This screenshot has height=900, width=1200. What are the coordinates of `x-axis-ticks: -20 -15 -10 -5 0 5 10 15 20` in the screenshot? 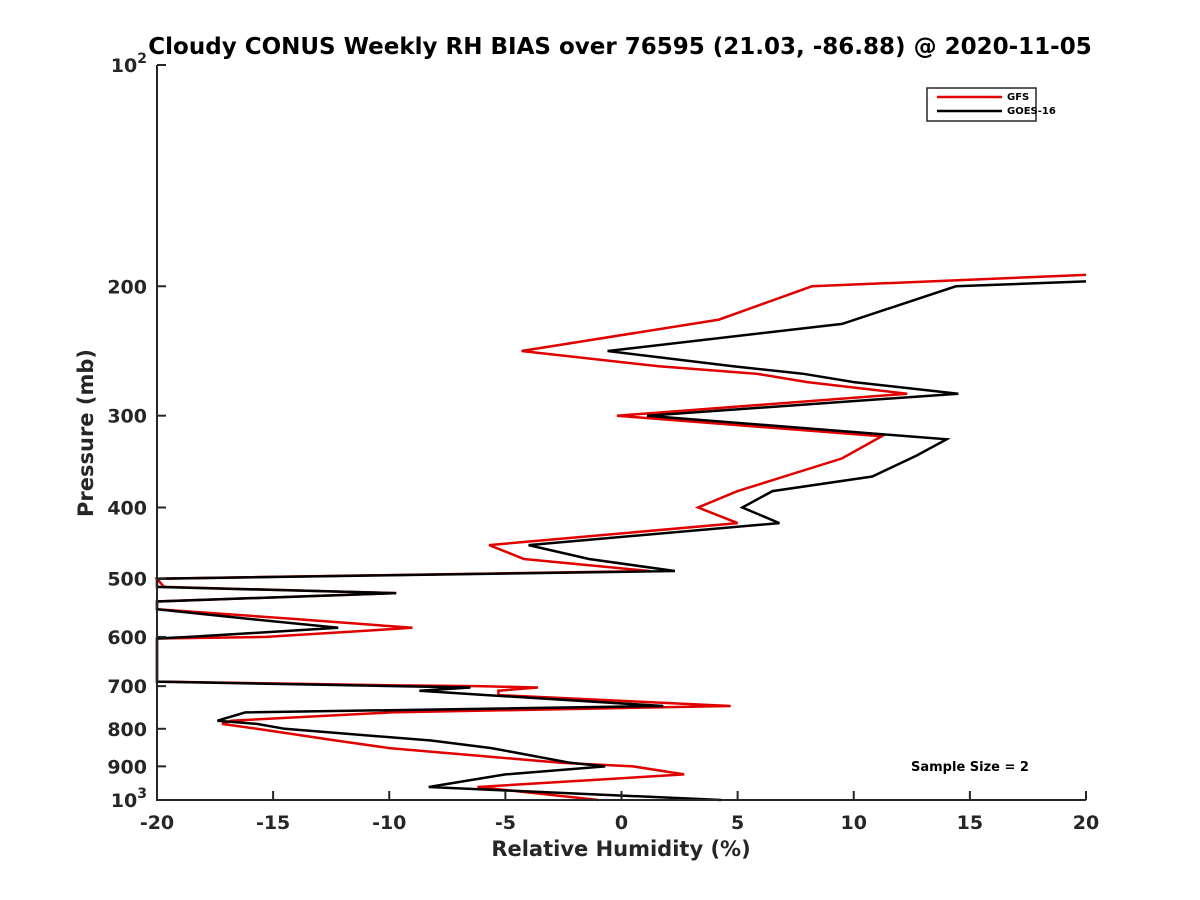 It's located at (619, 812).